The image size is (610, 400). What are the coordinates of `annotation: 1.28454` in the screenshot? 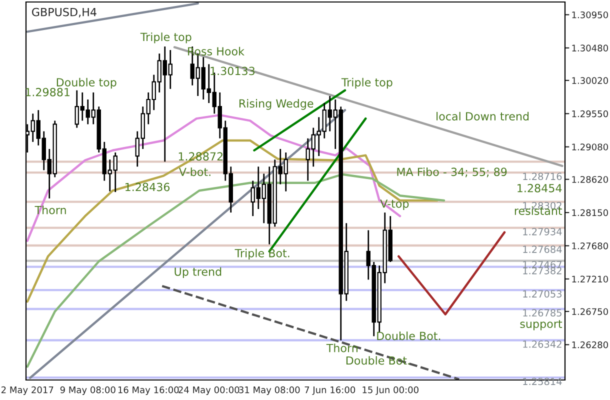 It's located at (540, 188).